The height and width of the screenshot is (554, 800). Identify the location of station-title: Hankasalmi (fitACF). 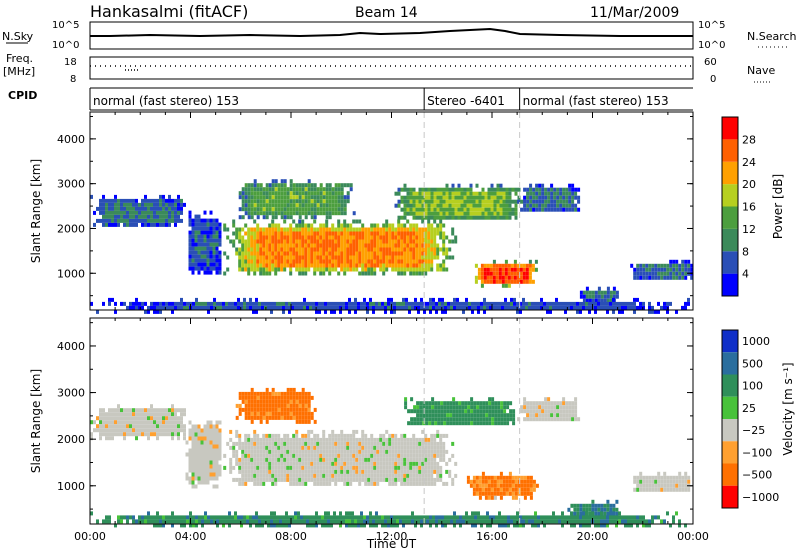
(169, 11).